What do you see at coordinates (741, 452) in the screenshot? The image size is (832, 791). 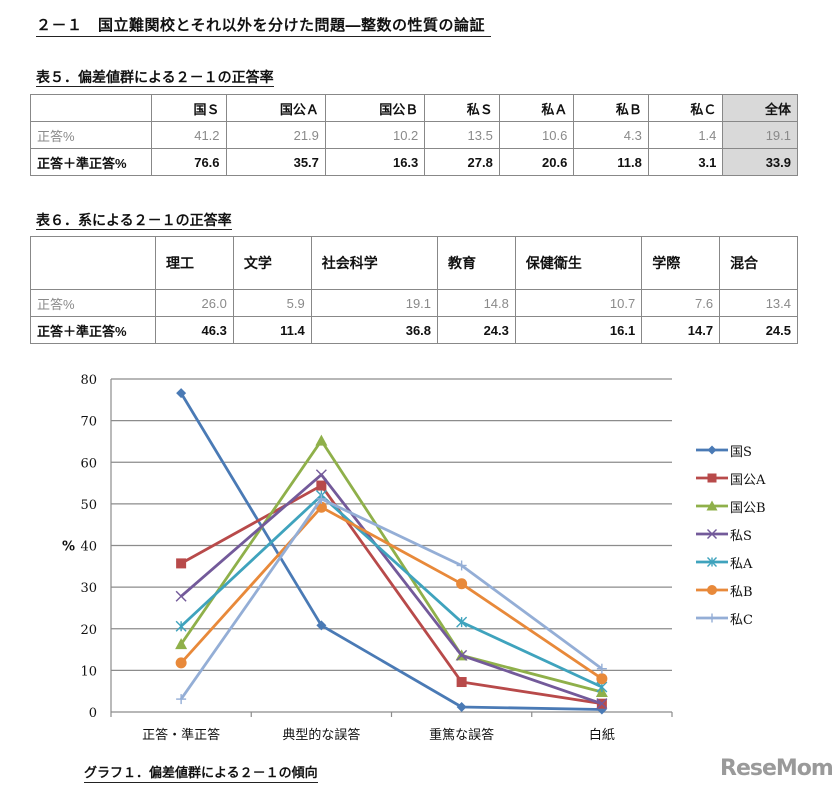 I see `legend-label: 国S` at bounding box center [741, 452].